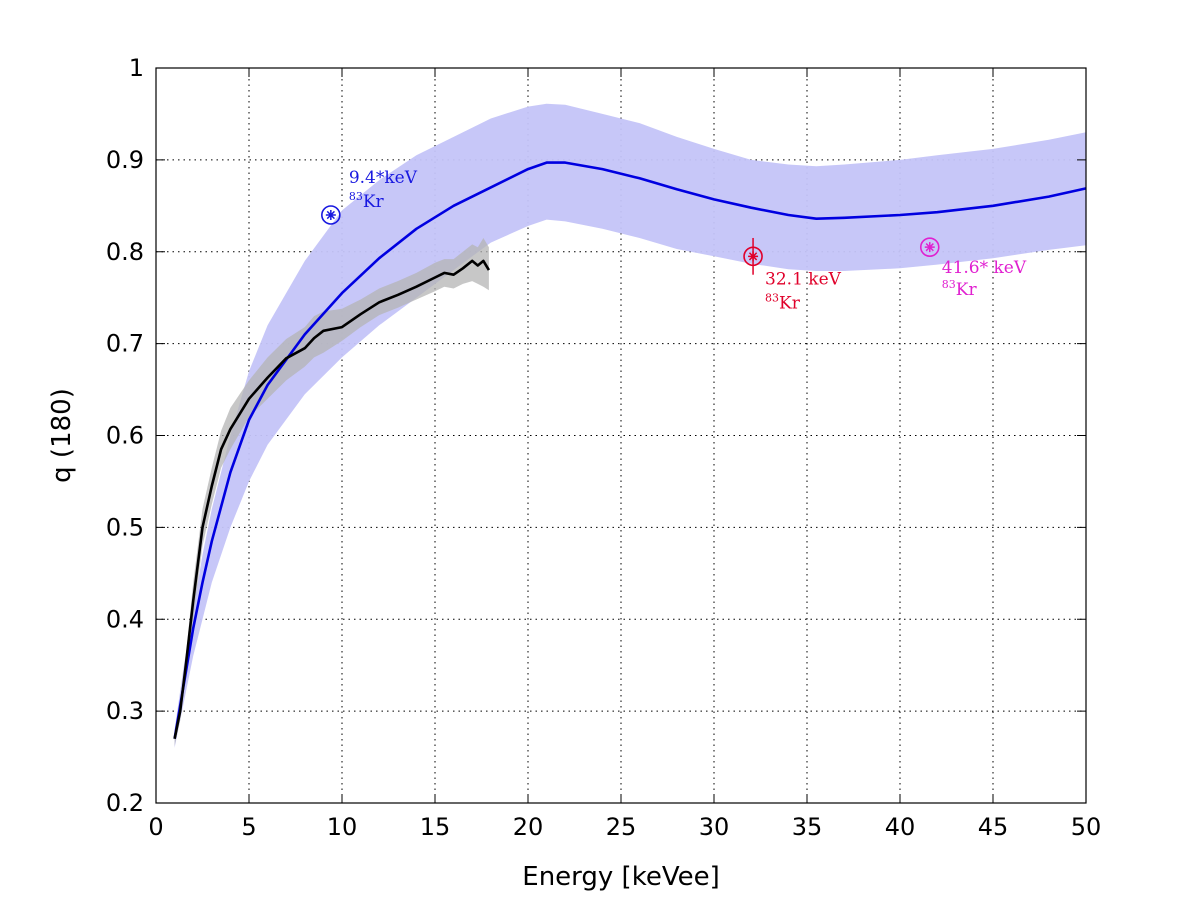 Image resolution: width=1200 pixels, height=901 pixels. What do you see at coordinates (714, 827) in the screenshot?
I see `x-tick-label: 30` at bounding box center [714, 827].